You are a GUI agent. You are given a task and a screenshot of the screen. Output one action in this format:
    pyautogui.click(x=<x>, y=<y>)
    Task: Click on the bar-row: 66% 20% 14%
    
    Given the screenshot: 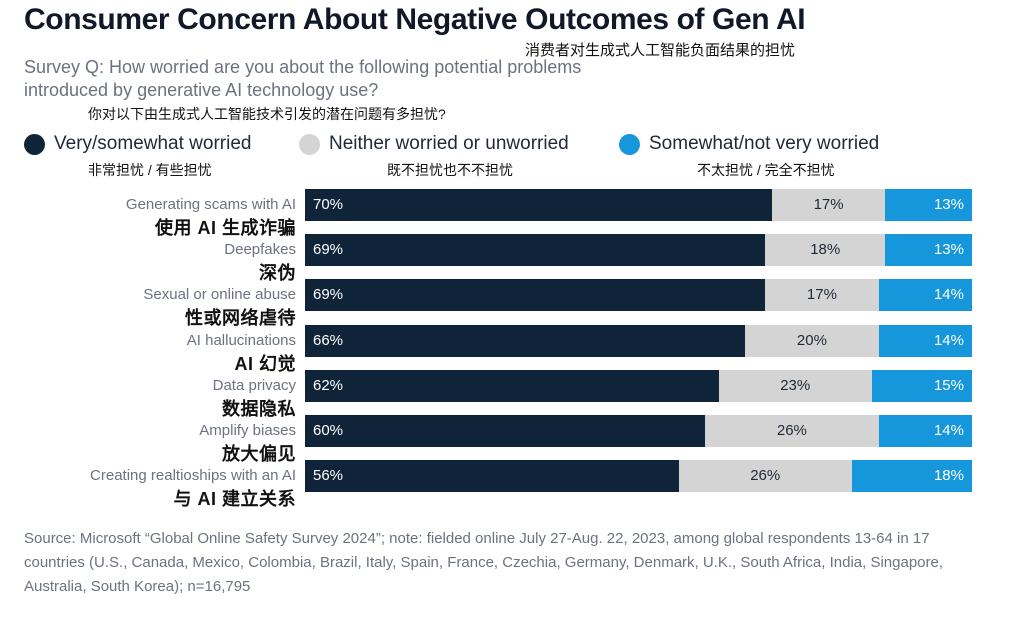 What is the action you would take?
    pyautogui.click(x=638, y=340)
    